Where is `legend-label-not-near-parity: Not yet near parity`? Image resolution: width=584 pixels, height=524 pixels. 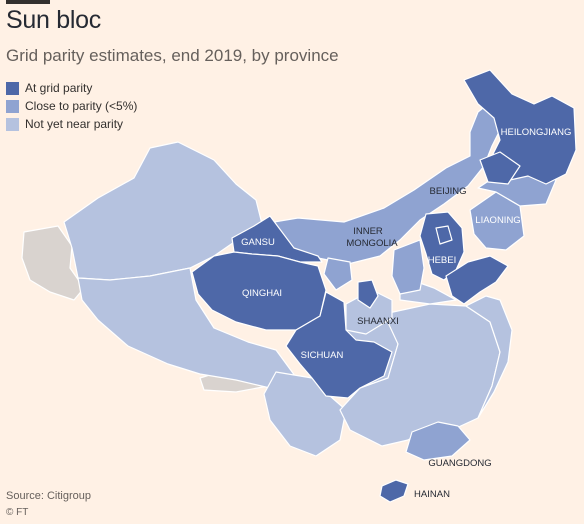 legend-label-not-near-parity: Not yet near parity is located at coordinates (74, 124).